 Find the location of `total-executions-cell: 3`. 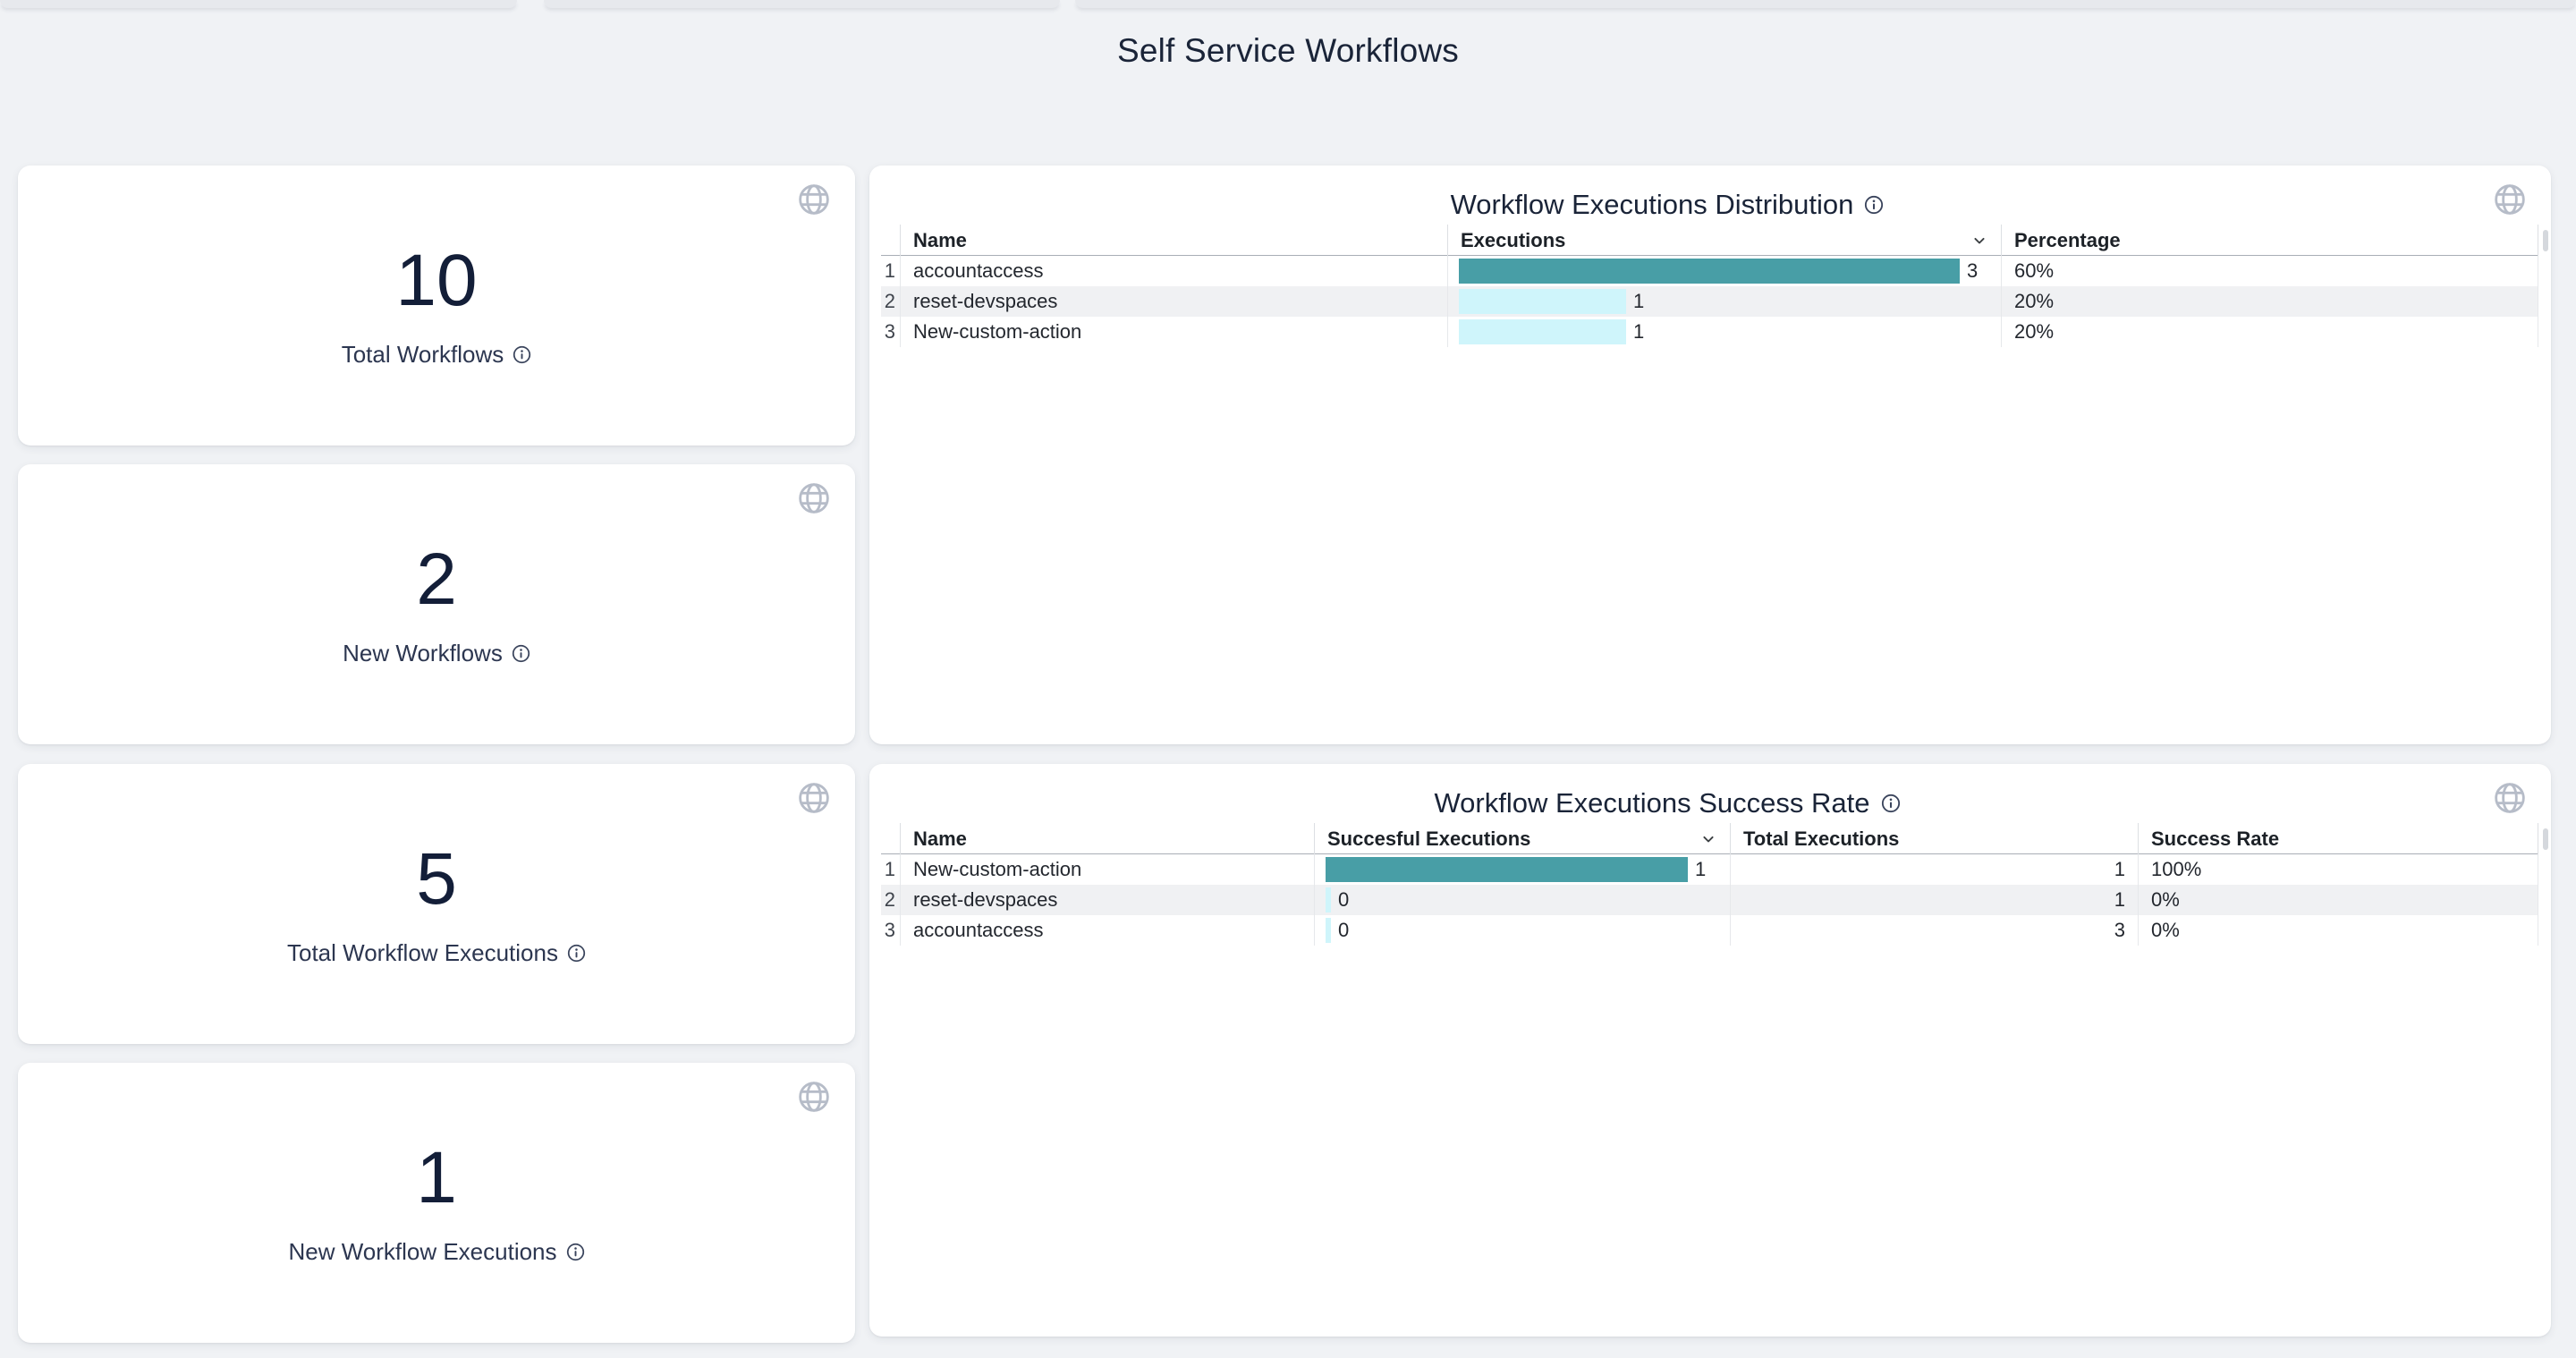

total-executions-cell: 3 is located at coordinates (1934, 930).